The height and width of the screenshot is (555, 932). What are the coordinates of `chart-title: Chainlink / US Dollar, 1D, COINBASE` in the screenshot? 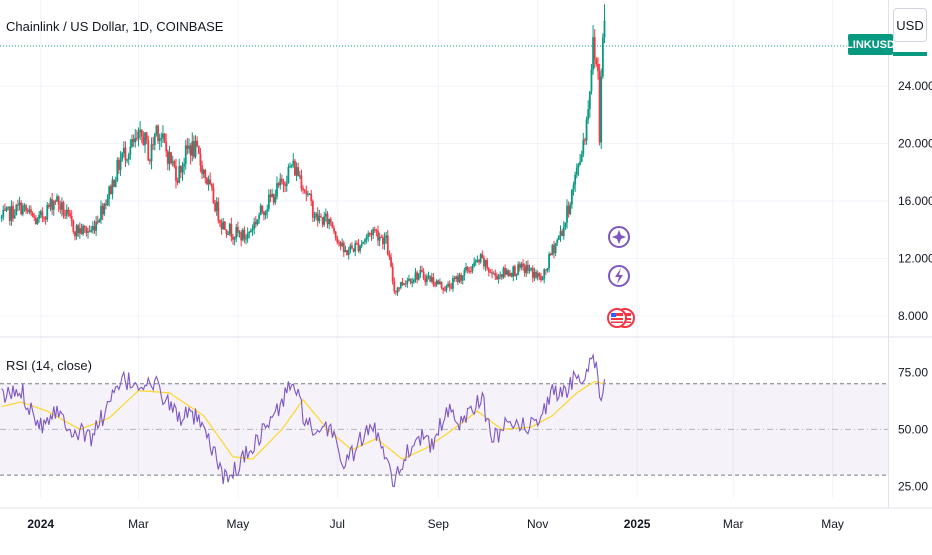 It's located at (115, 26).